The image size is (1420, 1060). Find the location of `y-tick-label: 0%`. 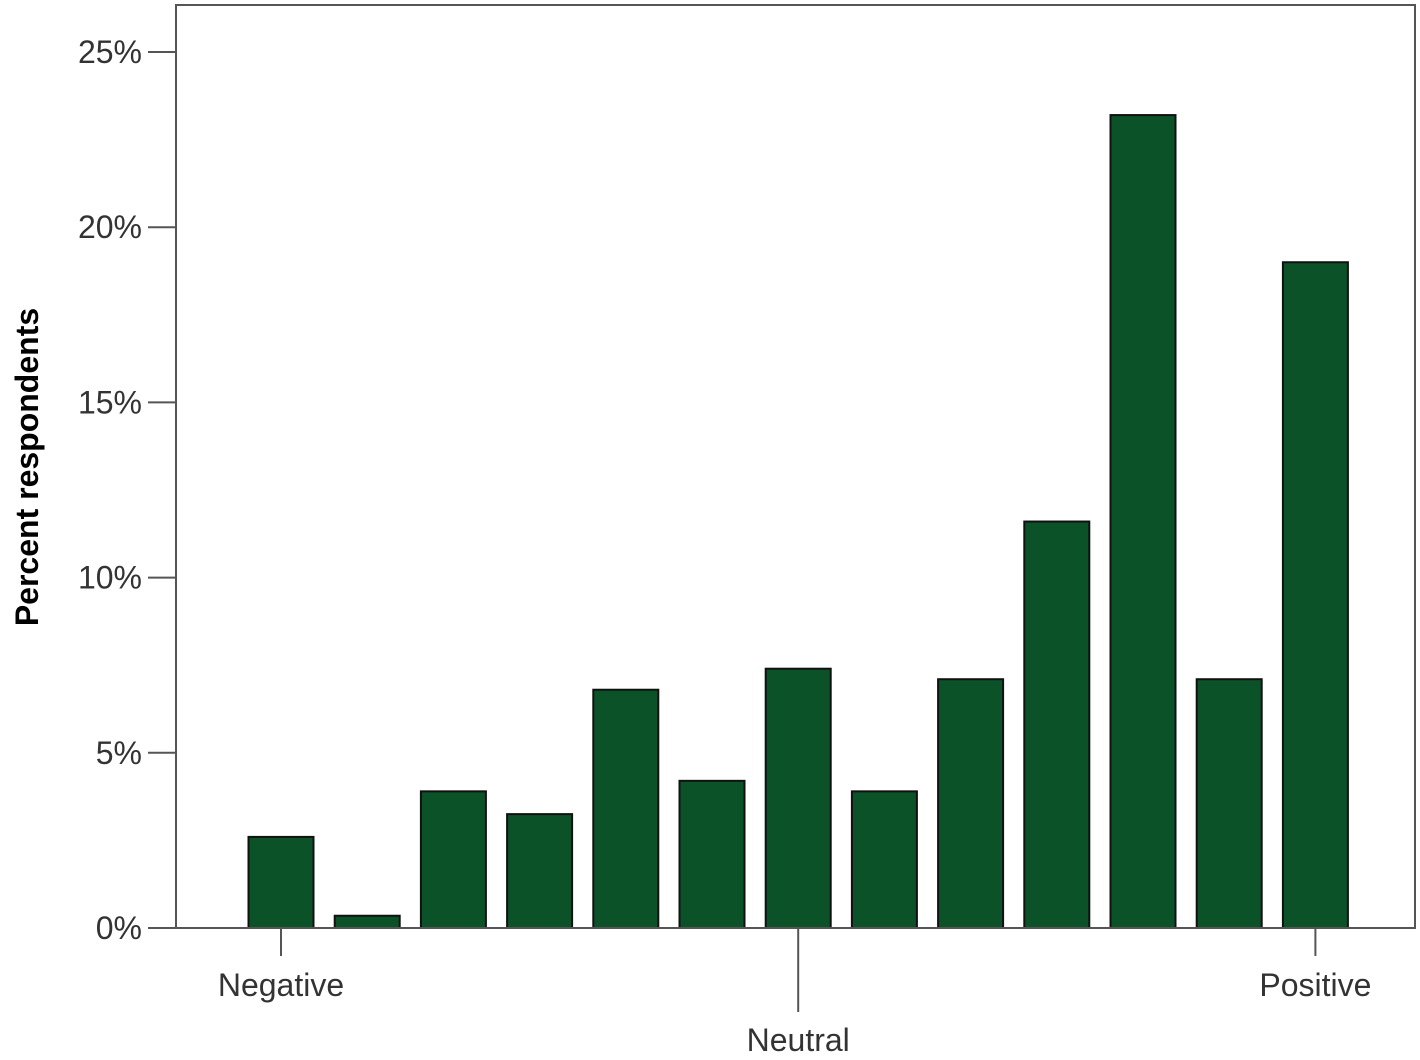

y-tick-label: 0% is located at coordinates (119, 928).